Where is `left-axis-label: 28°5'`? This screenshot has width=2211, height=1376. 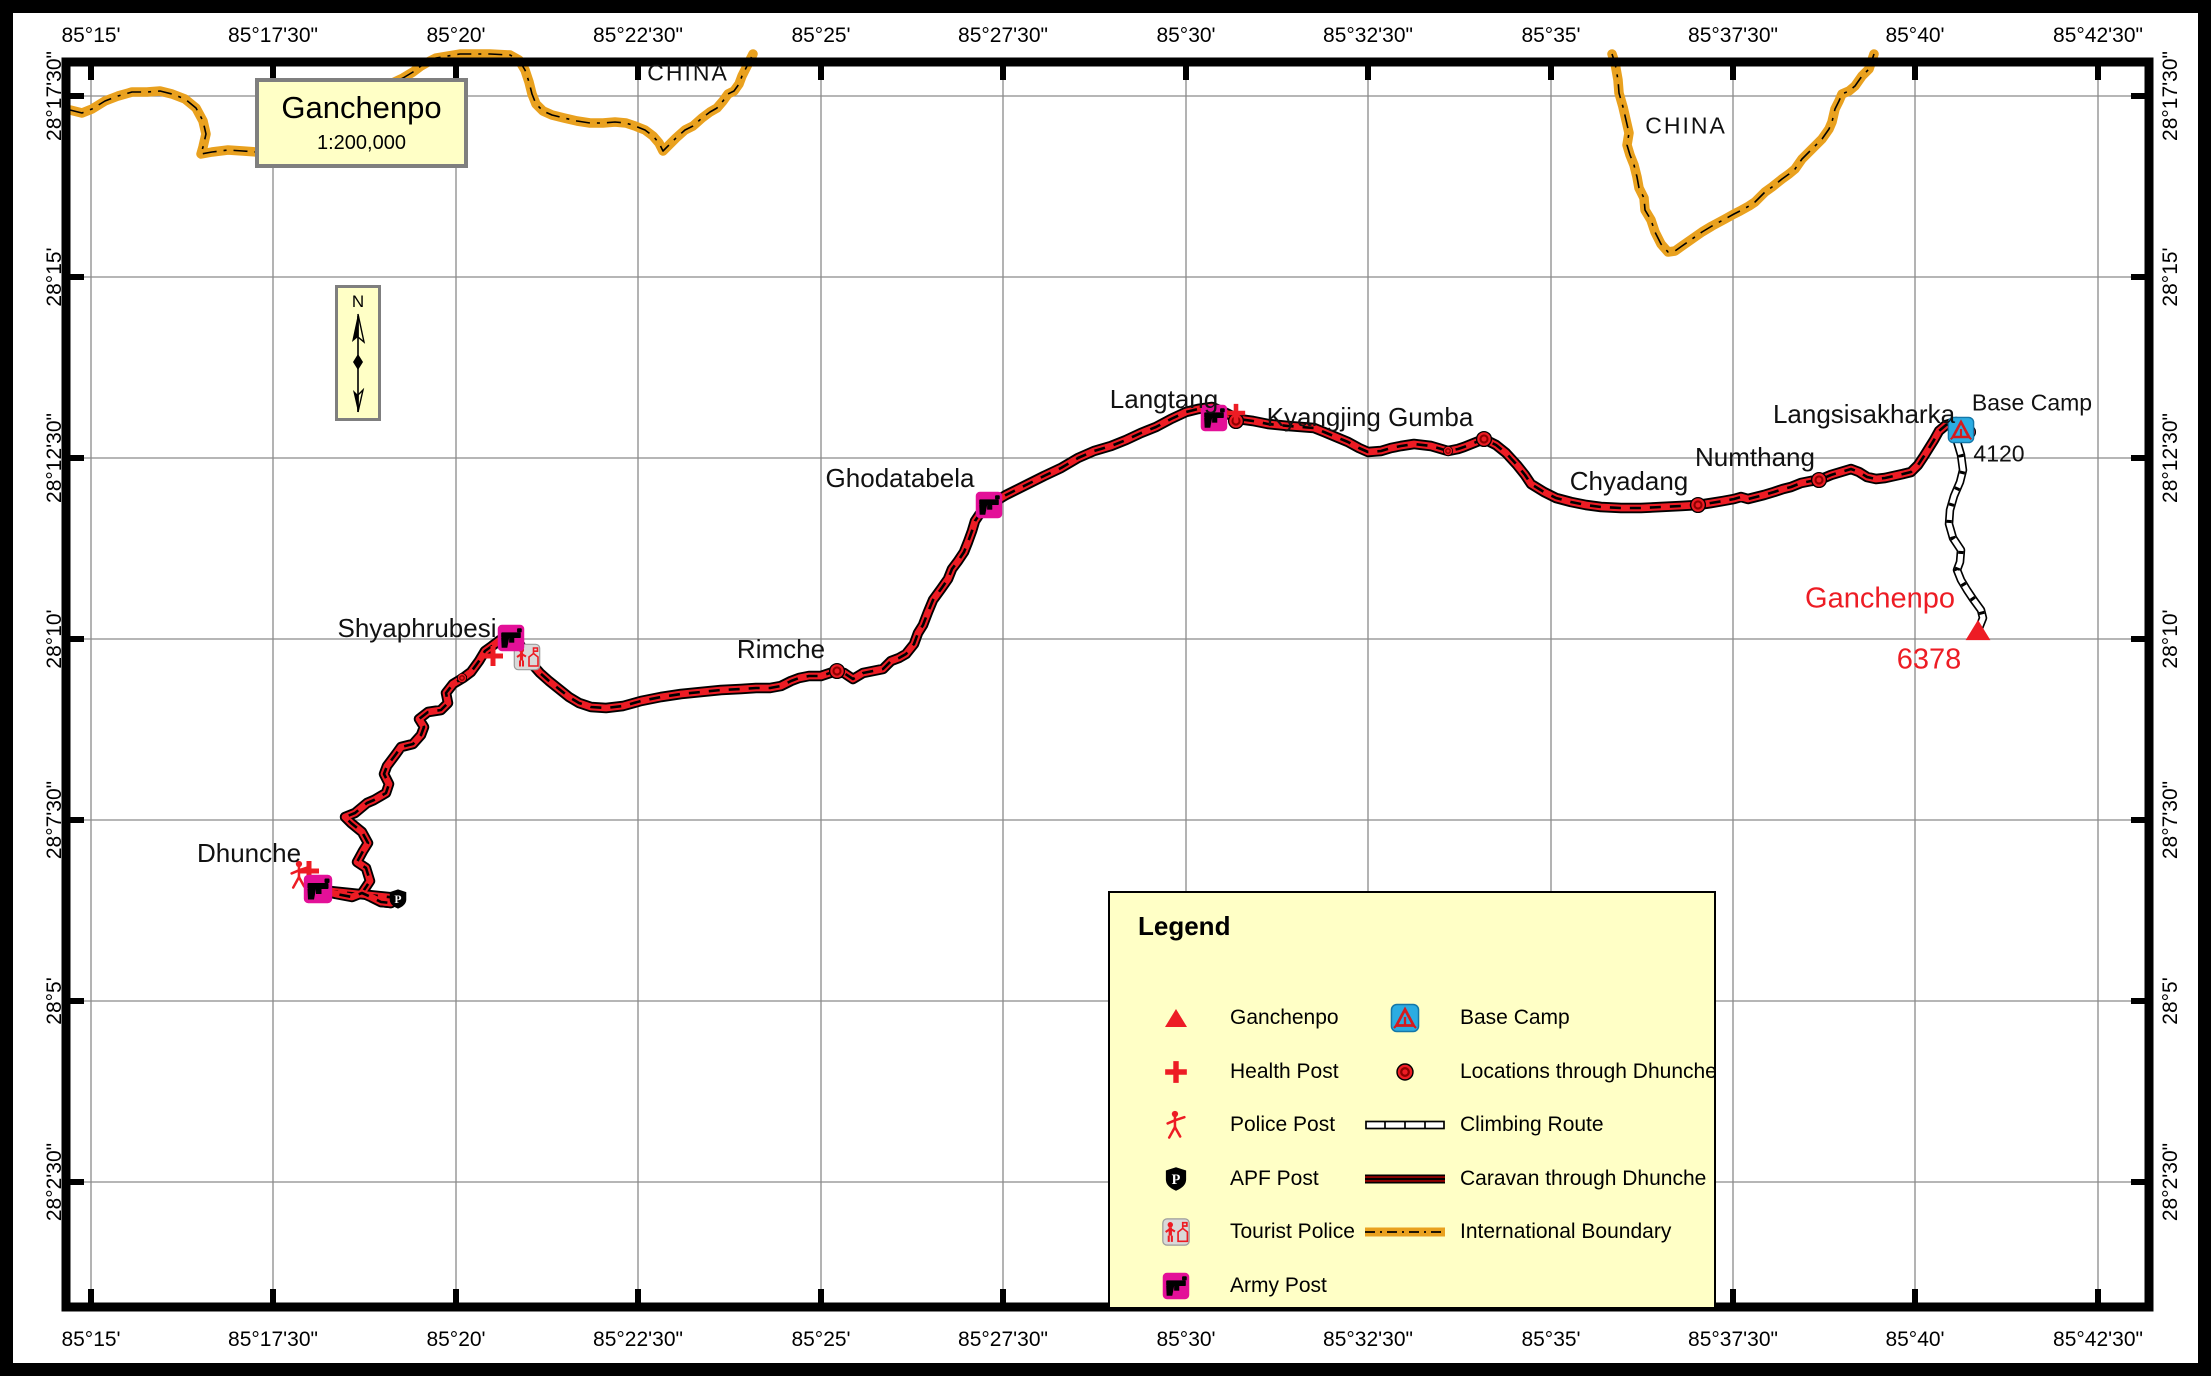 left-axis-label: 28°5' is located at coordinates (54, 1001).